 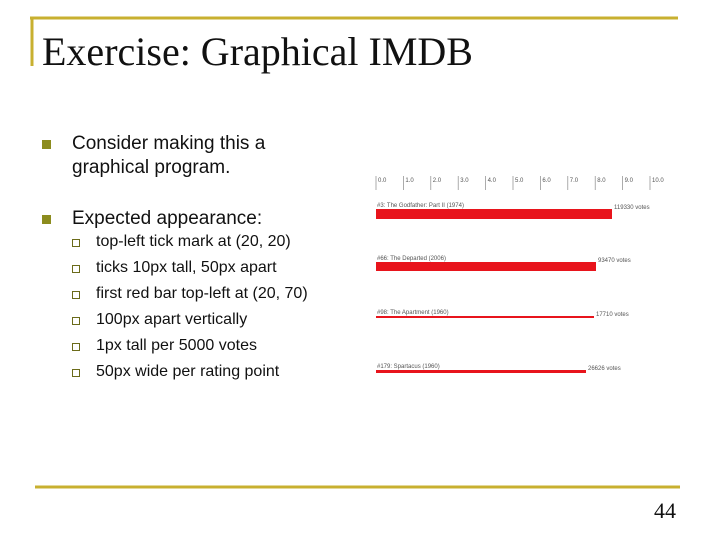 What do you see at coordinates (632, 208) in the screenshot?
I see `bar-votes: 119330 votes` at bounding box center [632, 208].